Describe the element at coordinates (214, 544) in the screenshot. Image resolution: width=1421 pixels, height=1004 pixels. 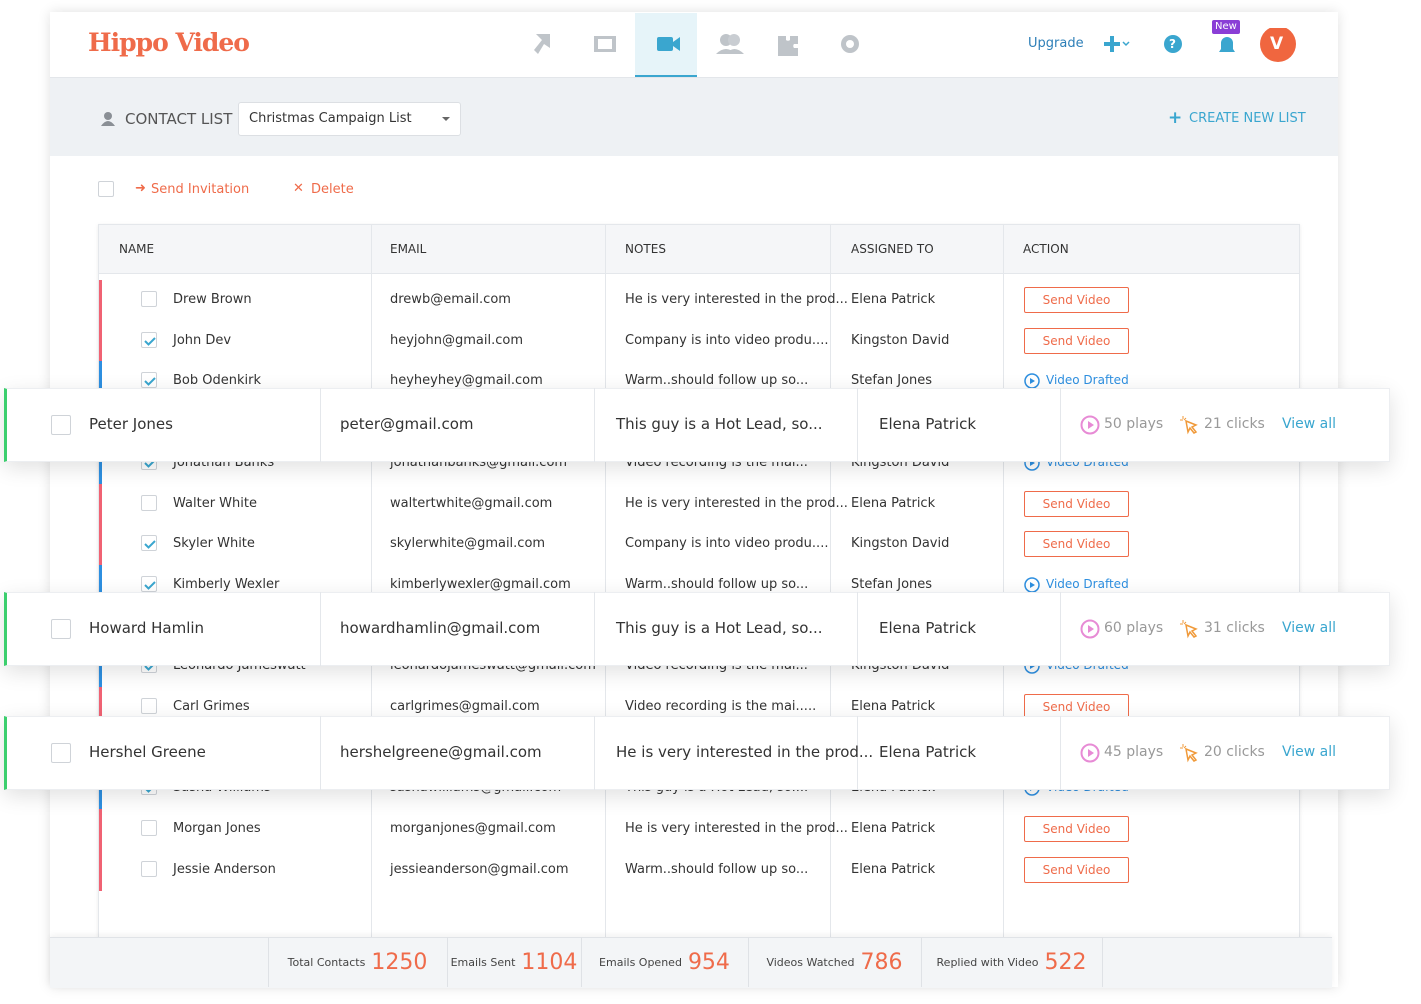
I see `contact-name: Skyler White` at that location.